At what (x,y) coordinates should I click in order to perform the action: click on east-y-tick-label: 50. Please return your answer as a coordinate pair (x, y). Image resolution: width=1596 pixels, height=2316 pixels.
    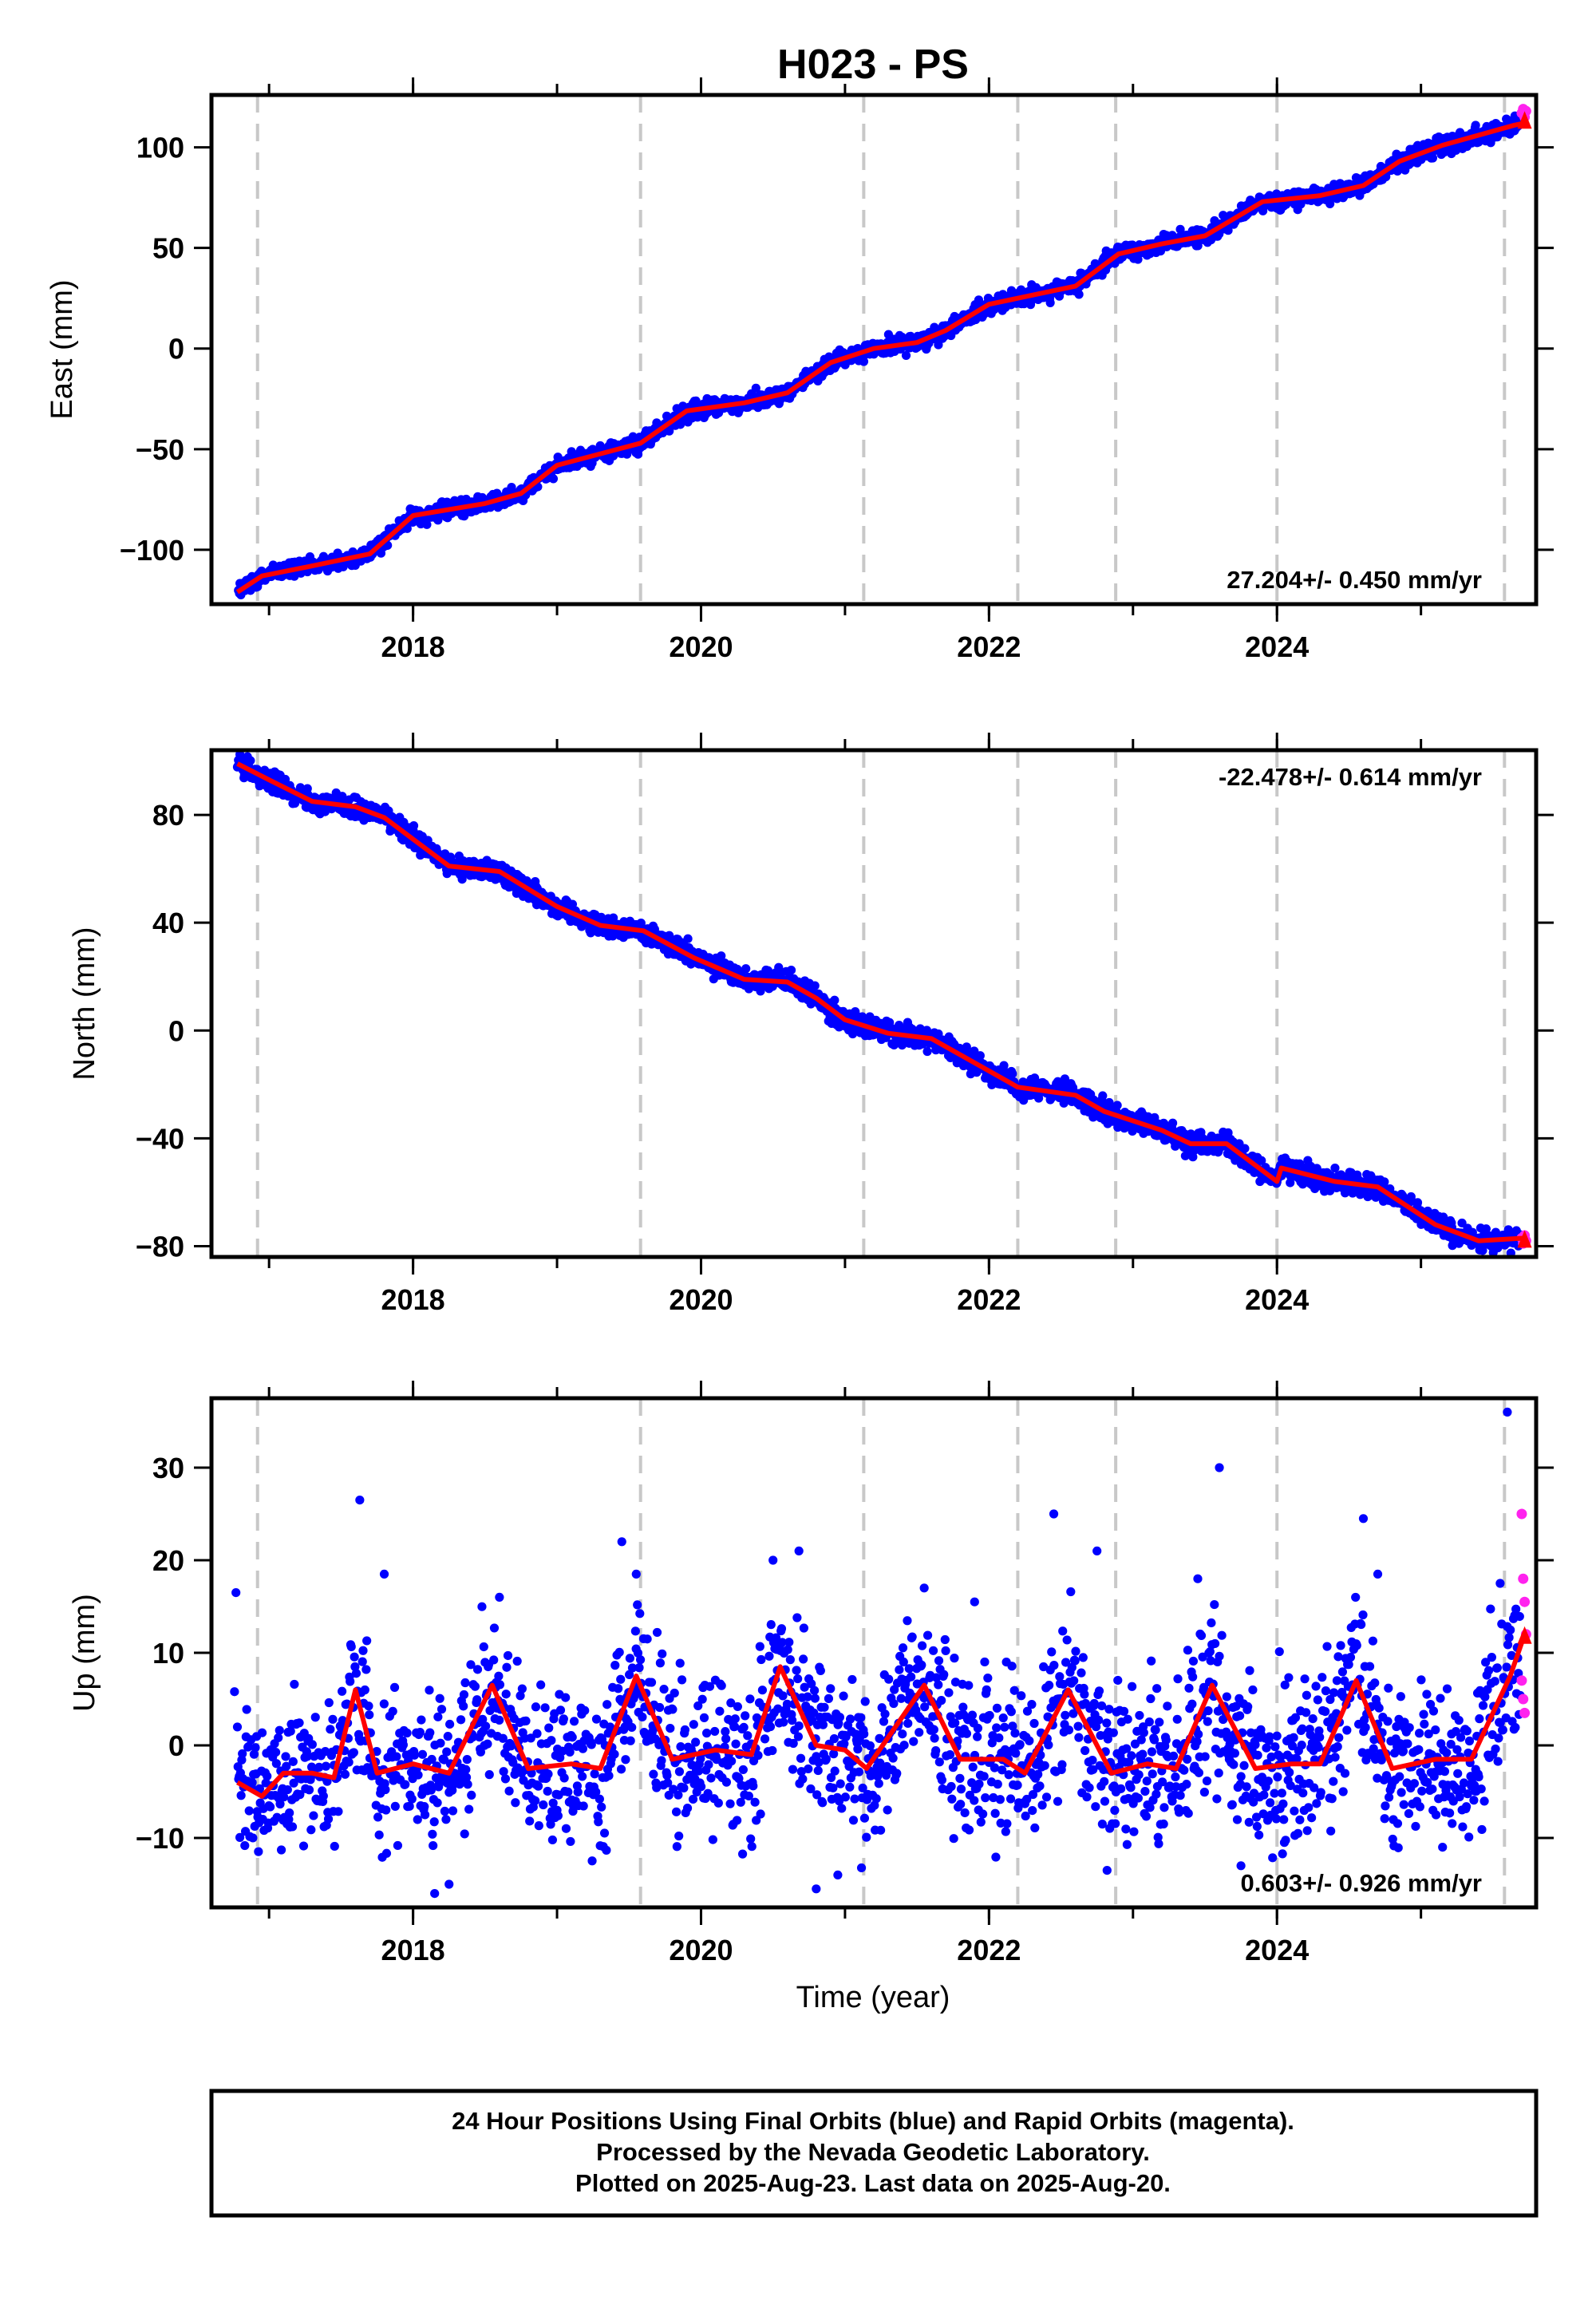
    Looking at the image, I should click on (168, 248).